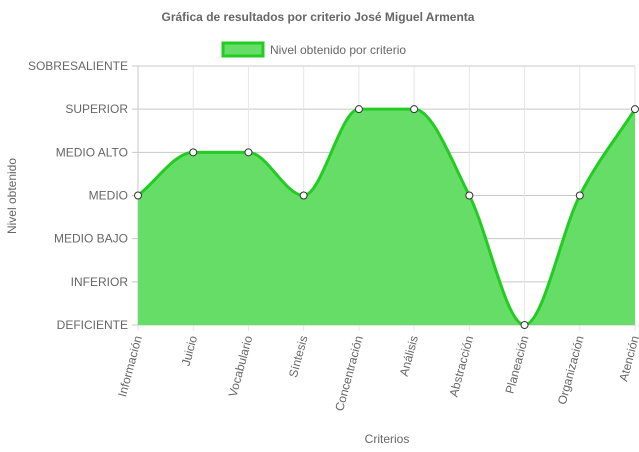  What do you see at coordinates (571, 370) in the screenshot?
I see `x-tick-label: Organización` at bounding box center [571, 370].